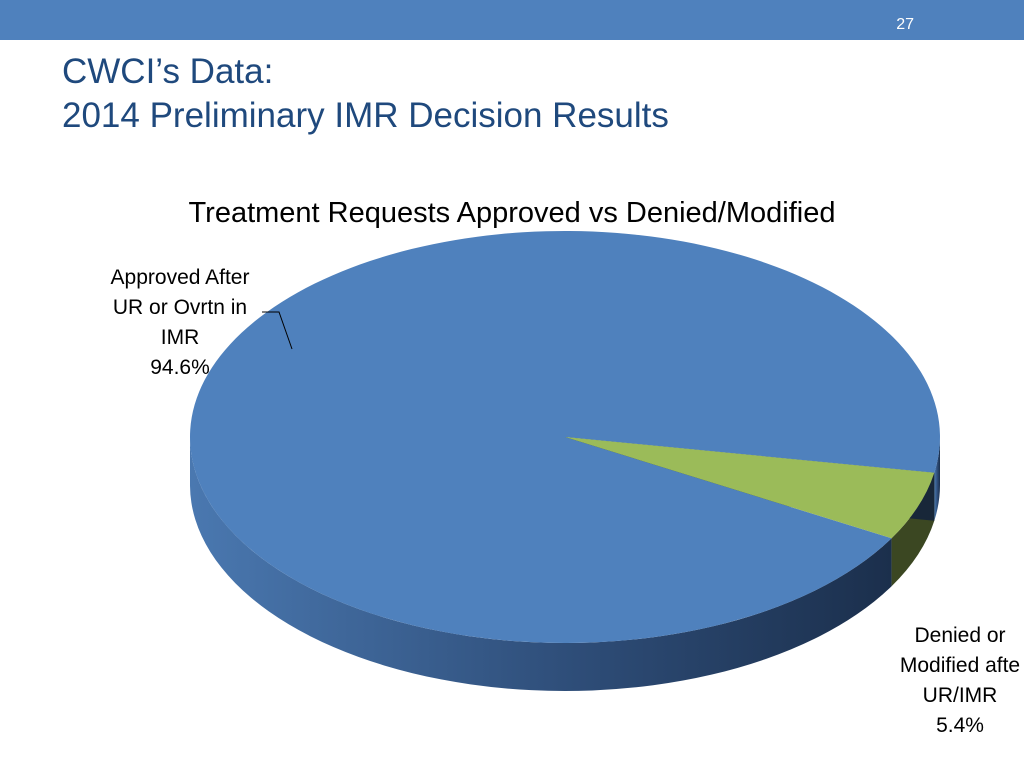 The width and height of the screenshot is (1024, 768). What do you see at coordinates (959, 635) in the screenshot?
I see `data-label-1-line-0: Denied or` at bounding box center [959, 635].